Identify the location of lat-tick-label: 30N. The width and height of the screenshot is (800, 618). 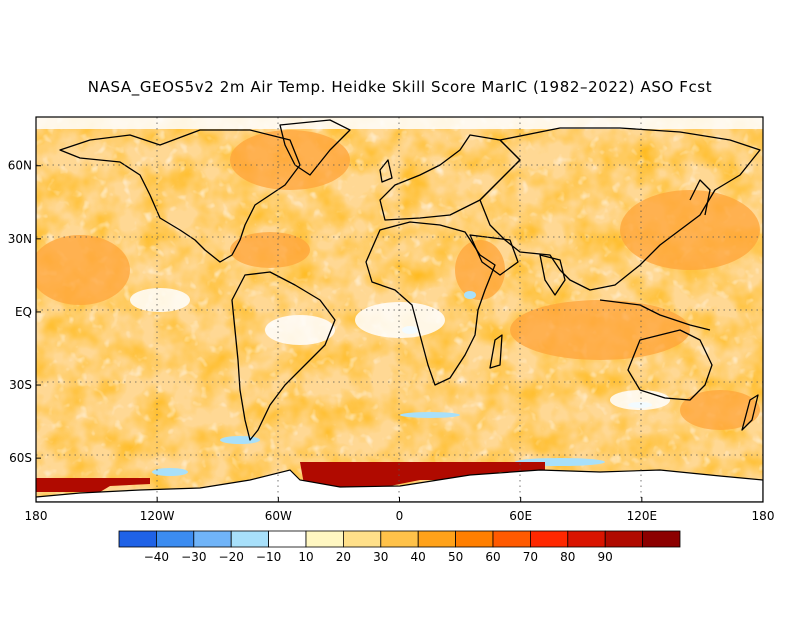
(20, 239).